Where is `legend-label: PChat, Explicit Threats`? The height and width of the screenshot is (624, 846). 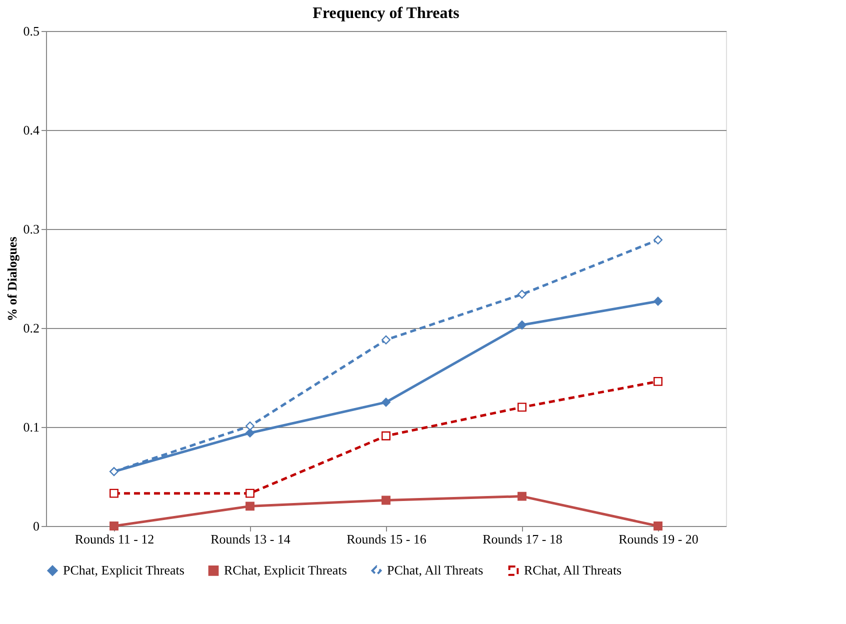 legend-label: PChat, Explicit Threats is located at coordinates (123, 570).